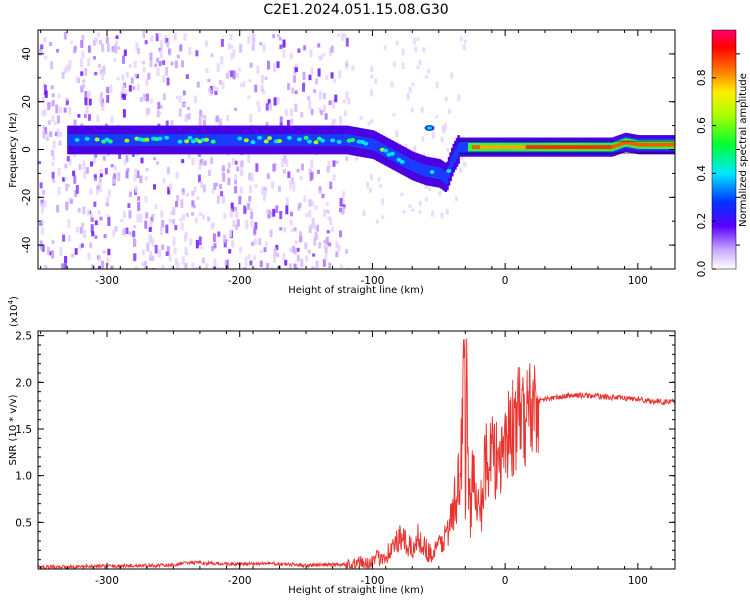  I want to click on colorbar-tick-label: 0.4, so click(702, 173).